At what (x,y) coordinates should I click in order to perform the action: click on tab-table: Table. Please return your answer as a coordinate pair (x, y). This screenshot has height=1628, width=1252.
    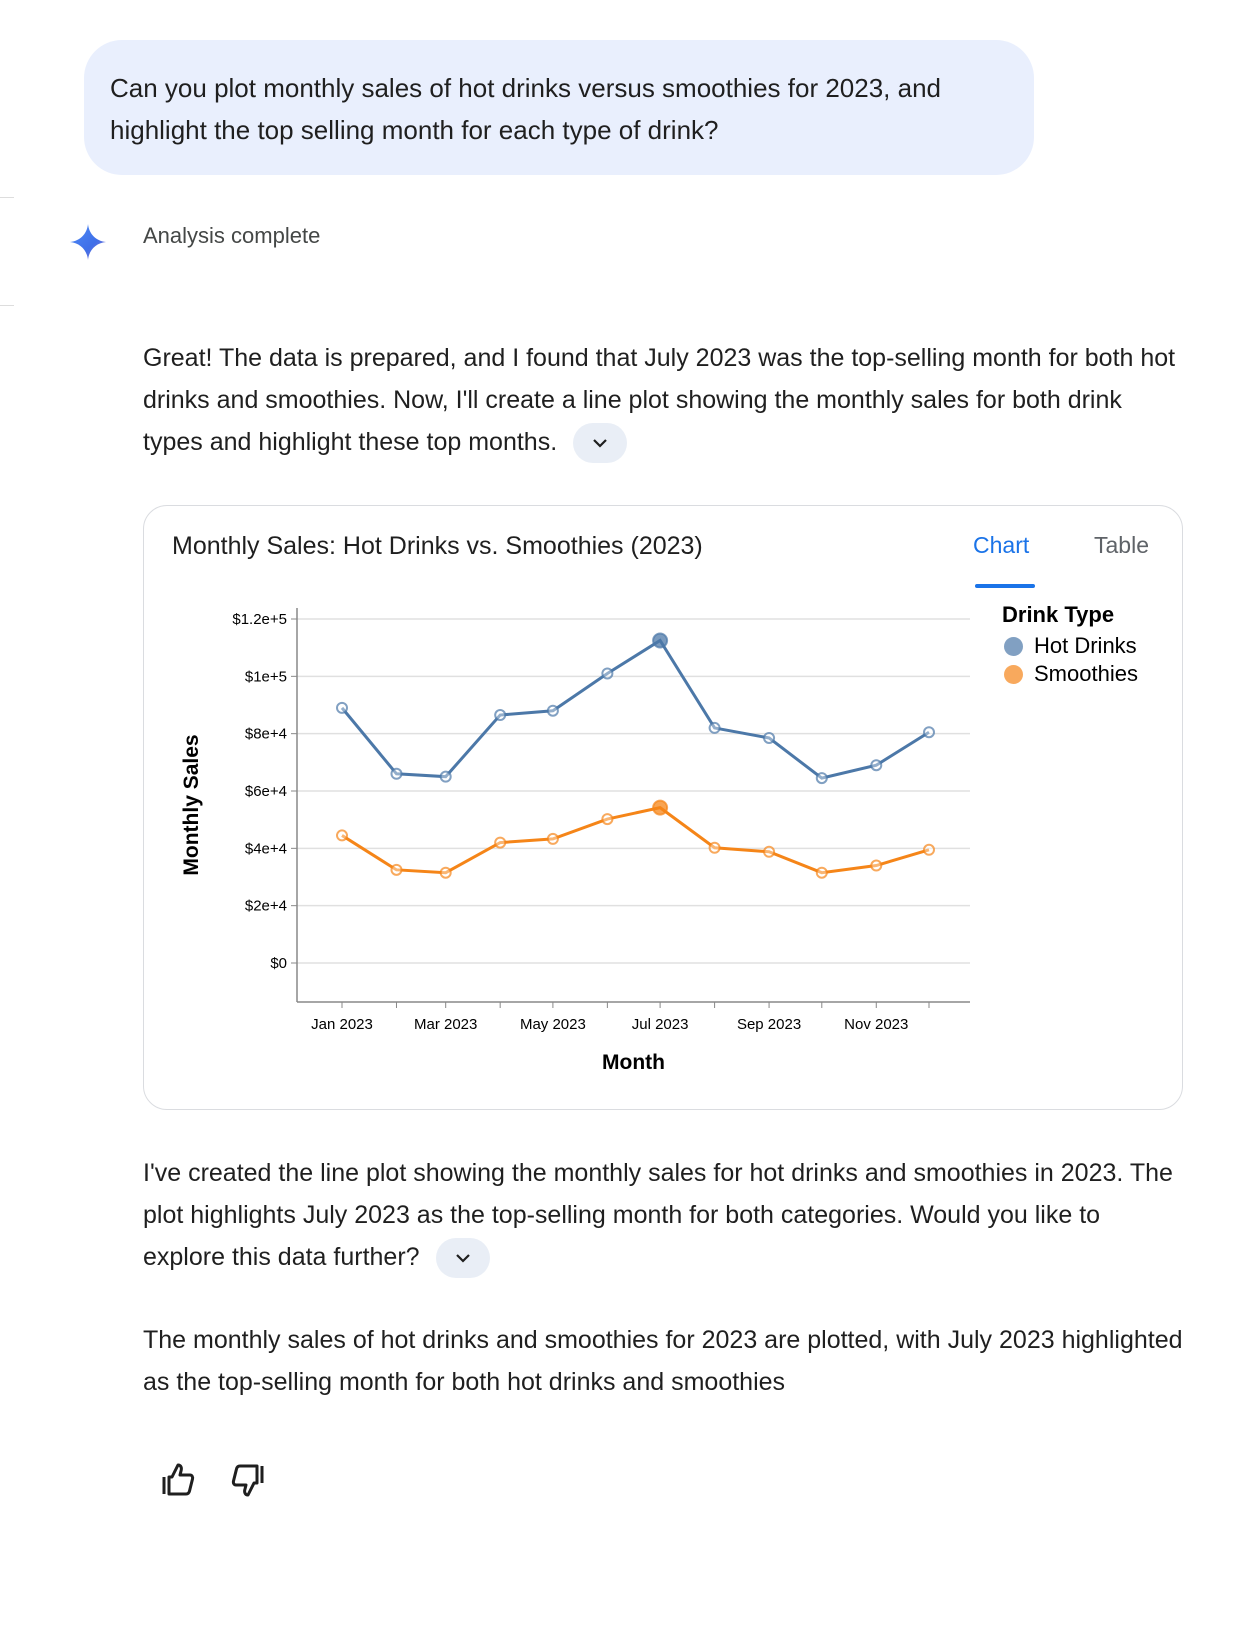
    Looking at the image, I should click on (1121, 545).